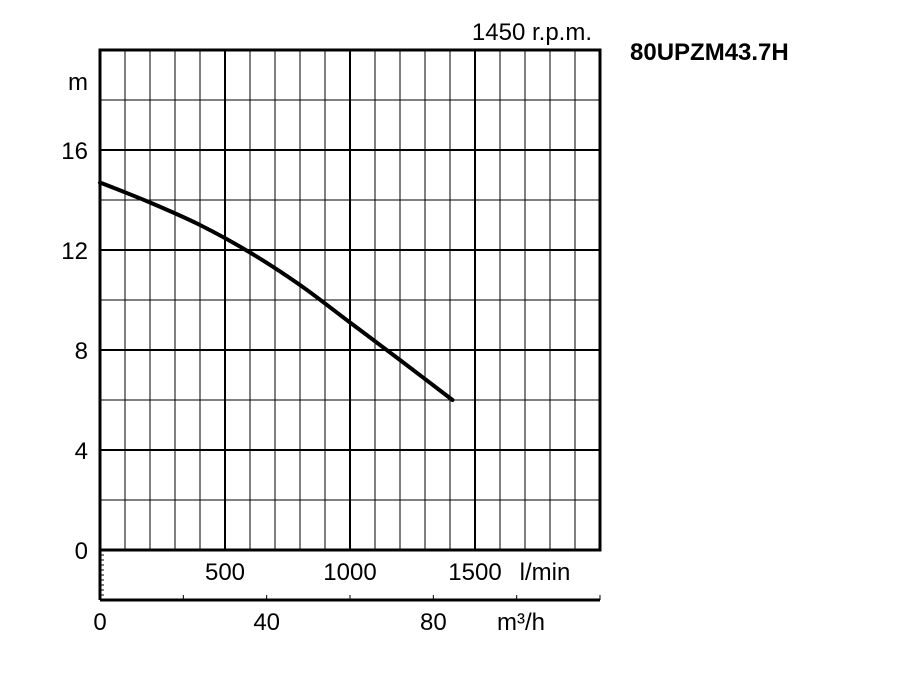 Image resolution: width=900 pixels, height=700 pixels. I want to click on x-tick-label-m3h: 80, so click(433, 622).